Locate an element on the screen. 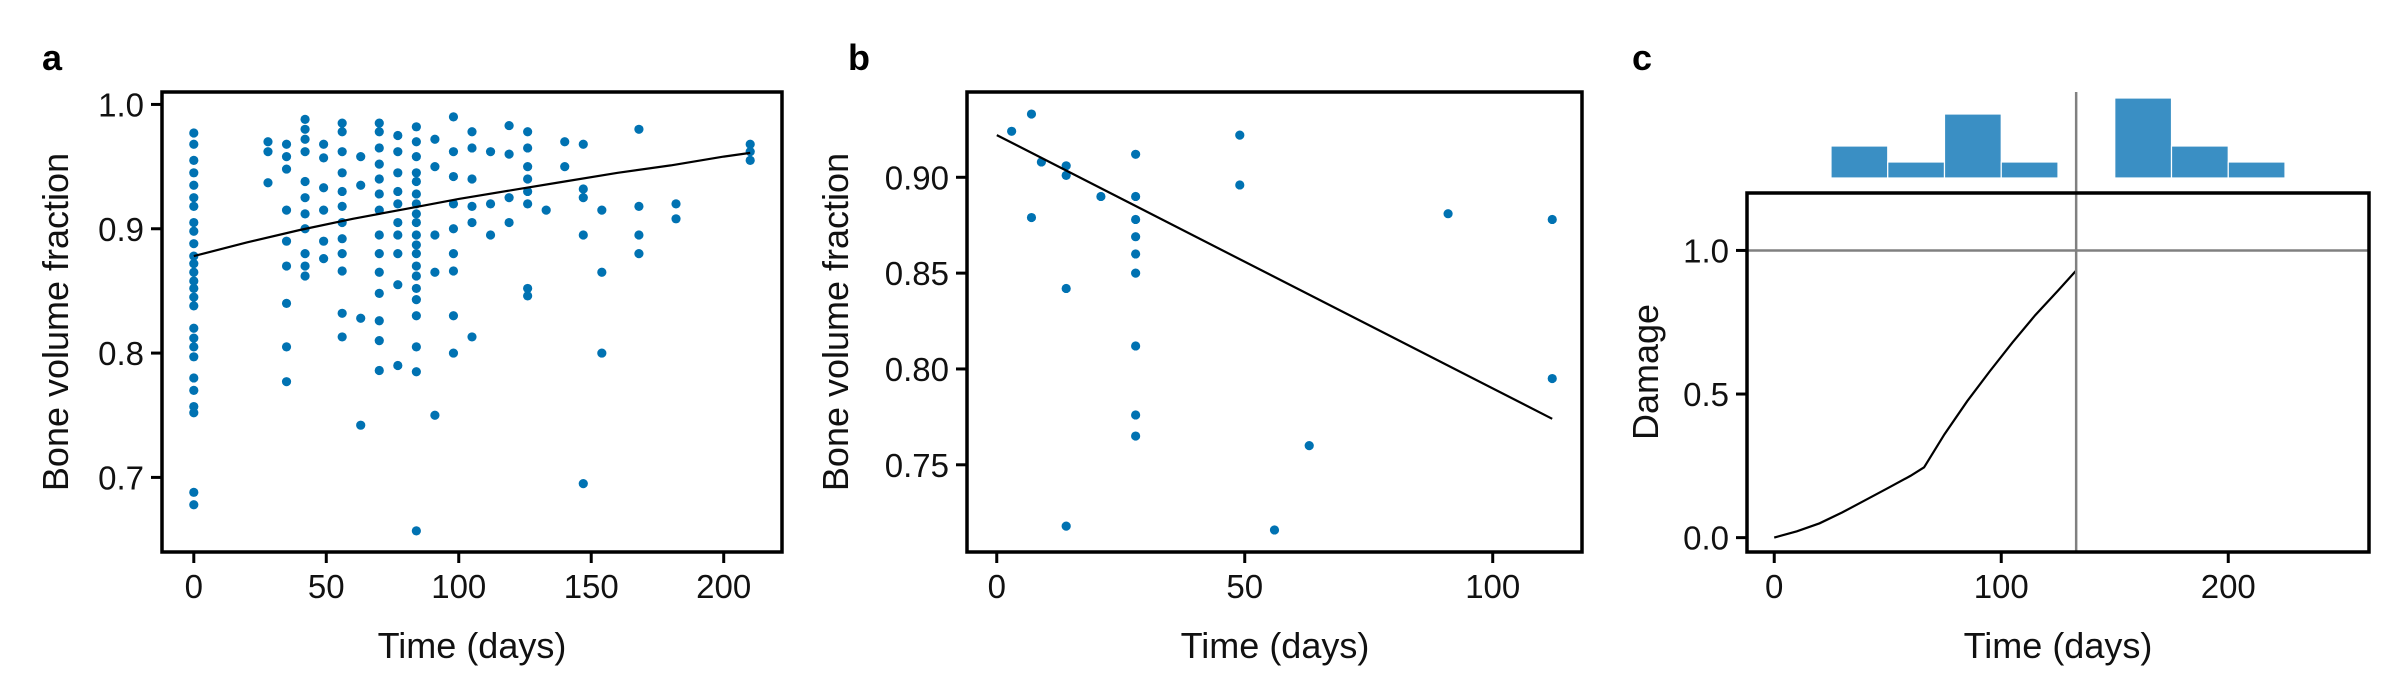  panel-a-xlabel: Time (days) is located at coordinates (472, 645).